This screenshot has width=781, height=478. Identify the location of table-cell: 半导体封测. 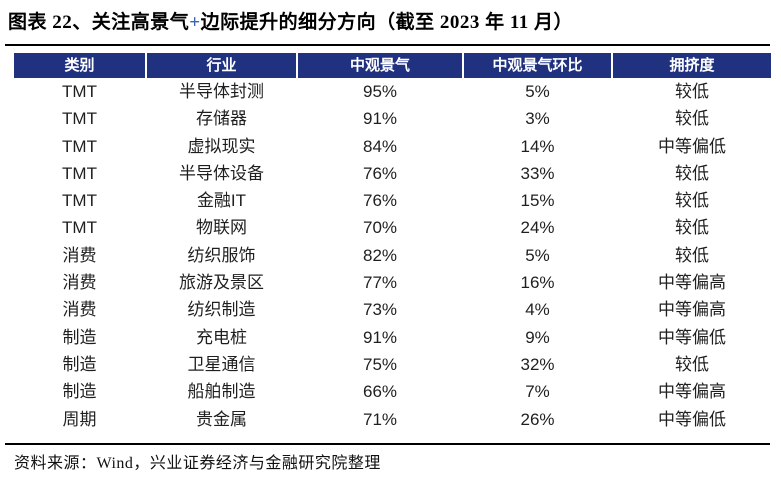
(221, 91).